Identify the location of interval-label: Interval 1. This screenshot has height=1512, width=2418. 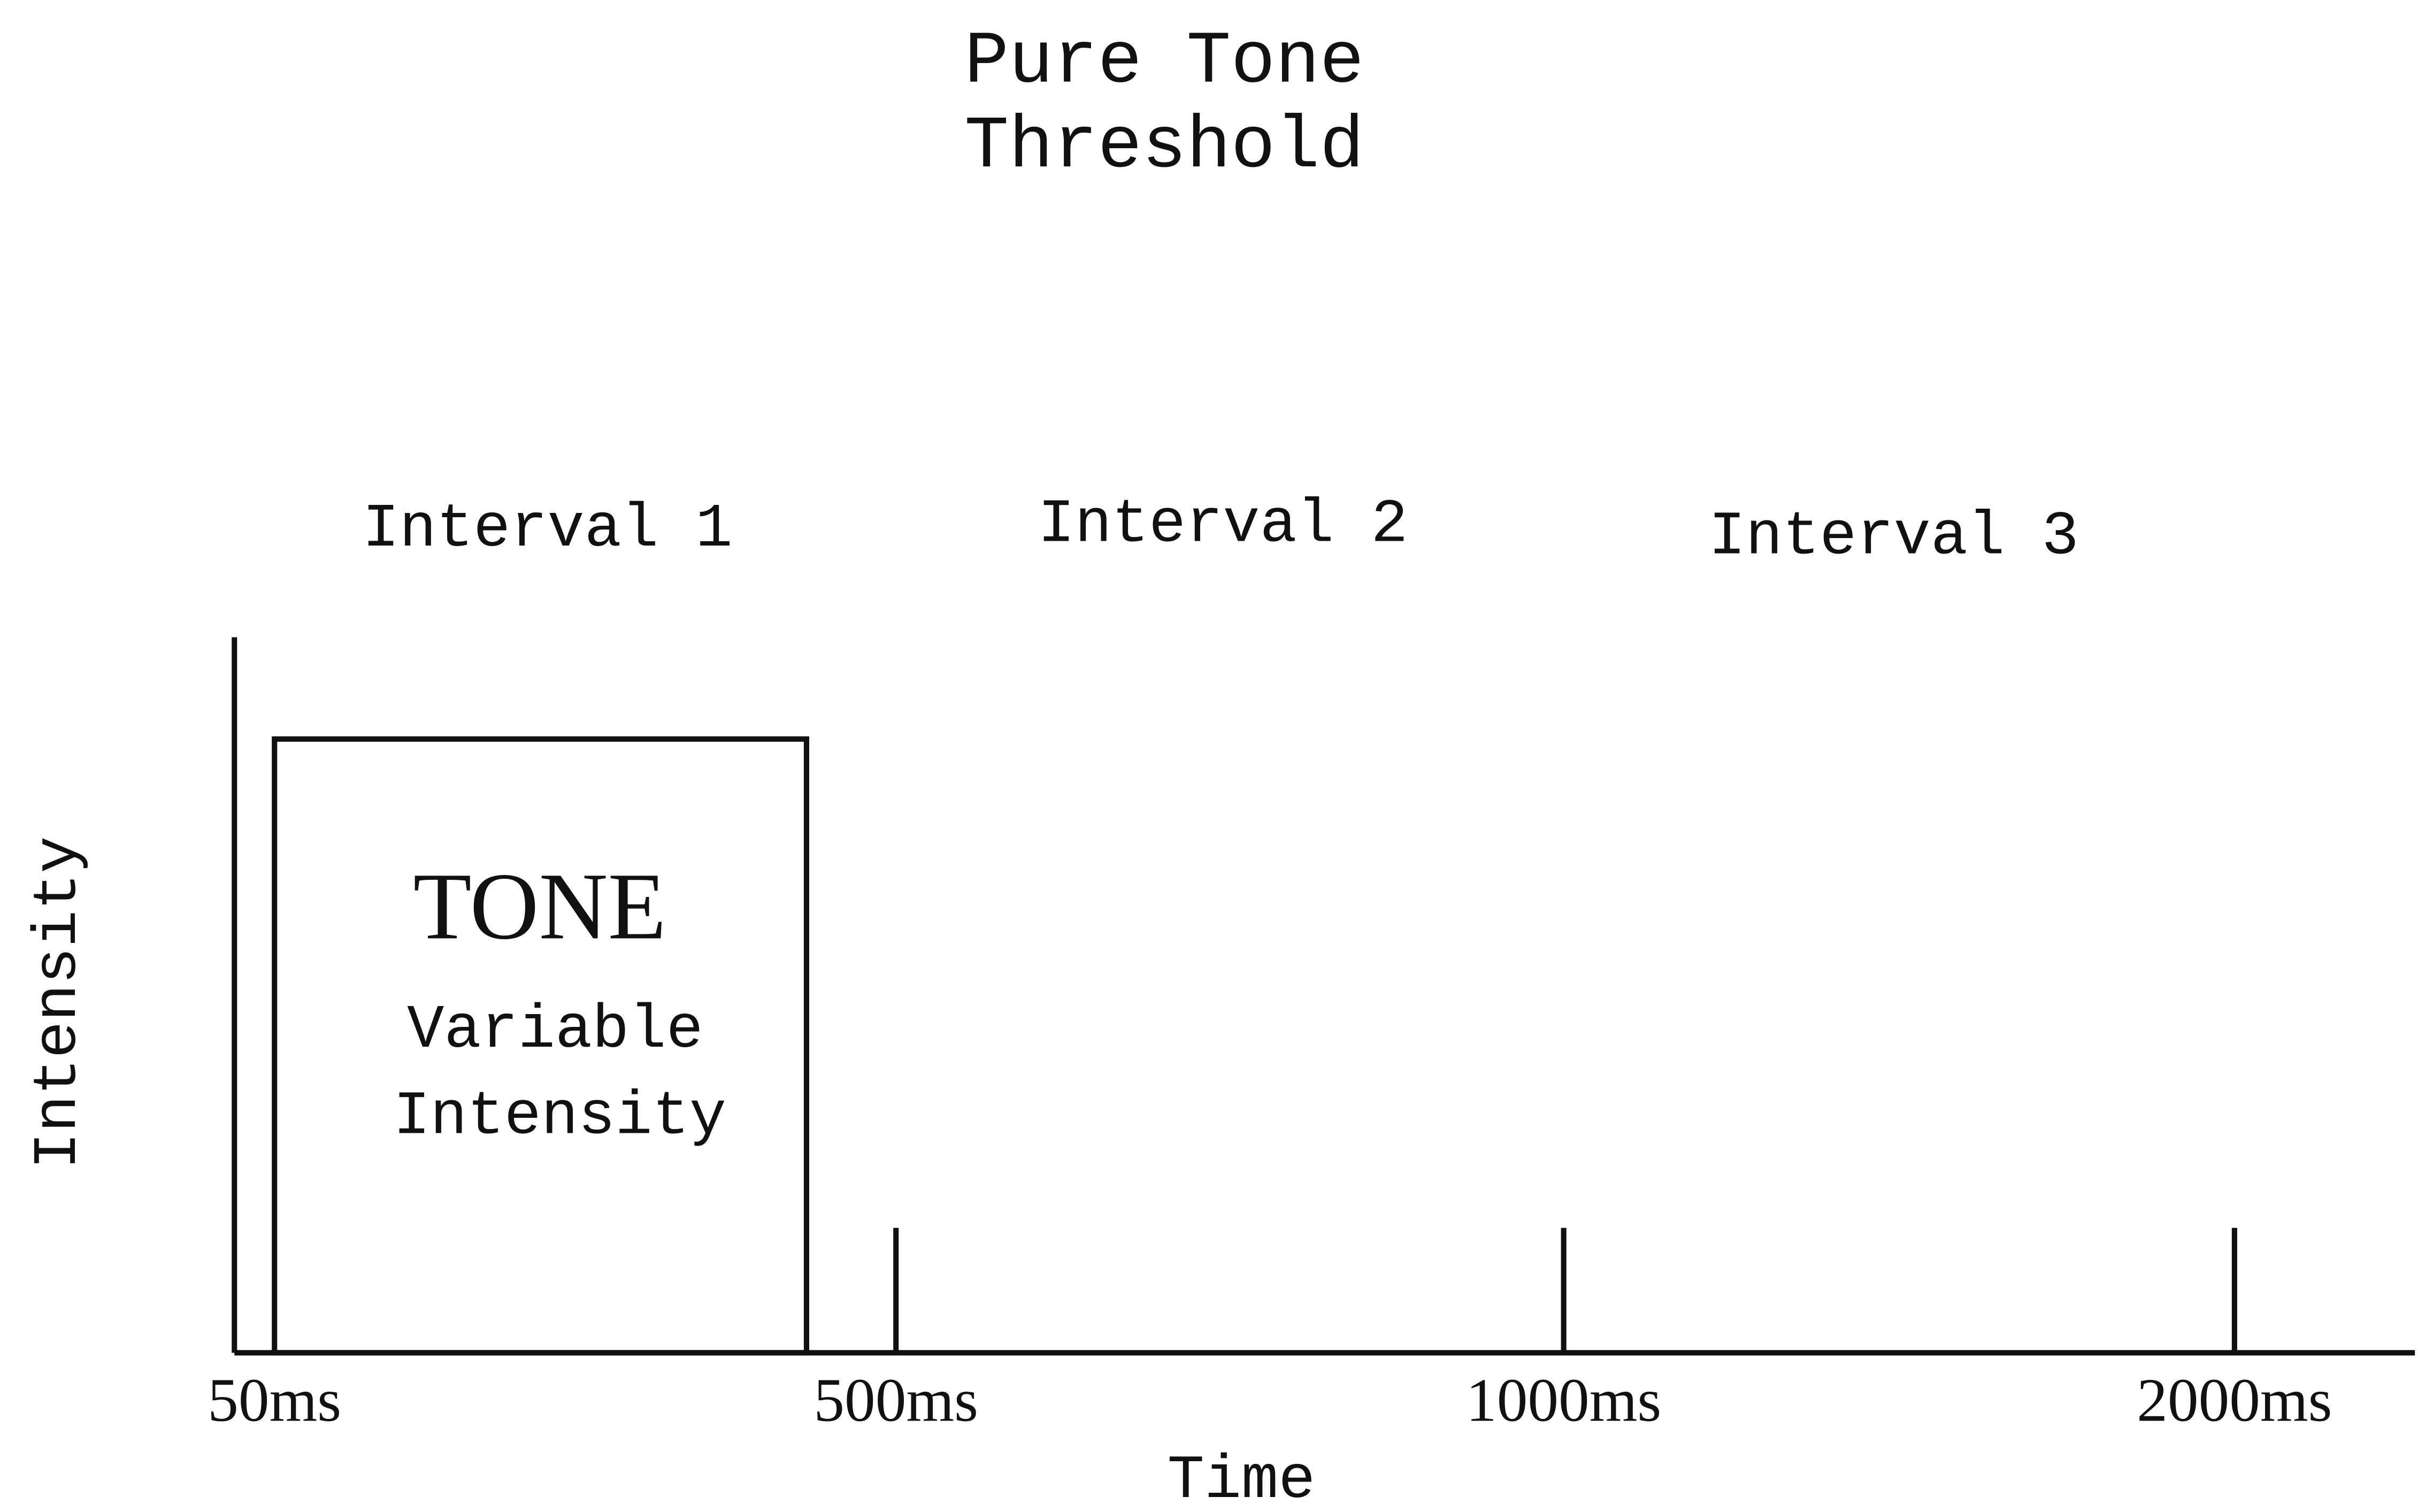
(548, 529).